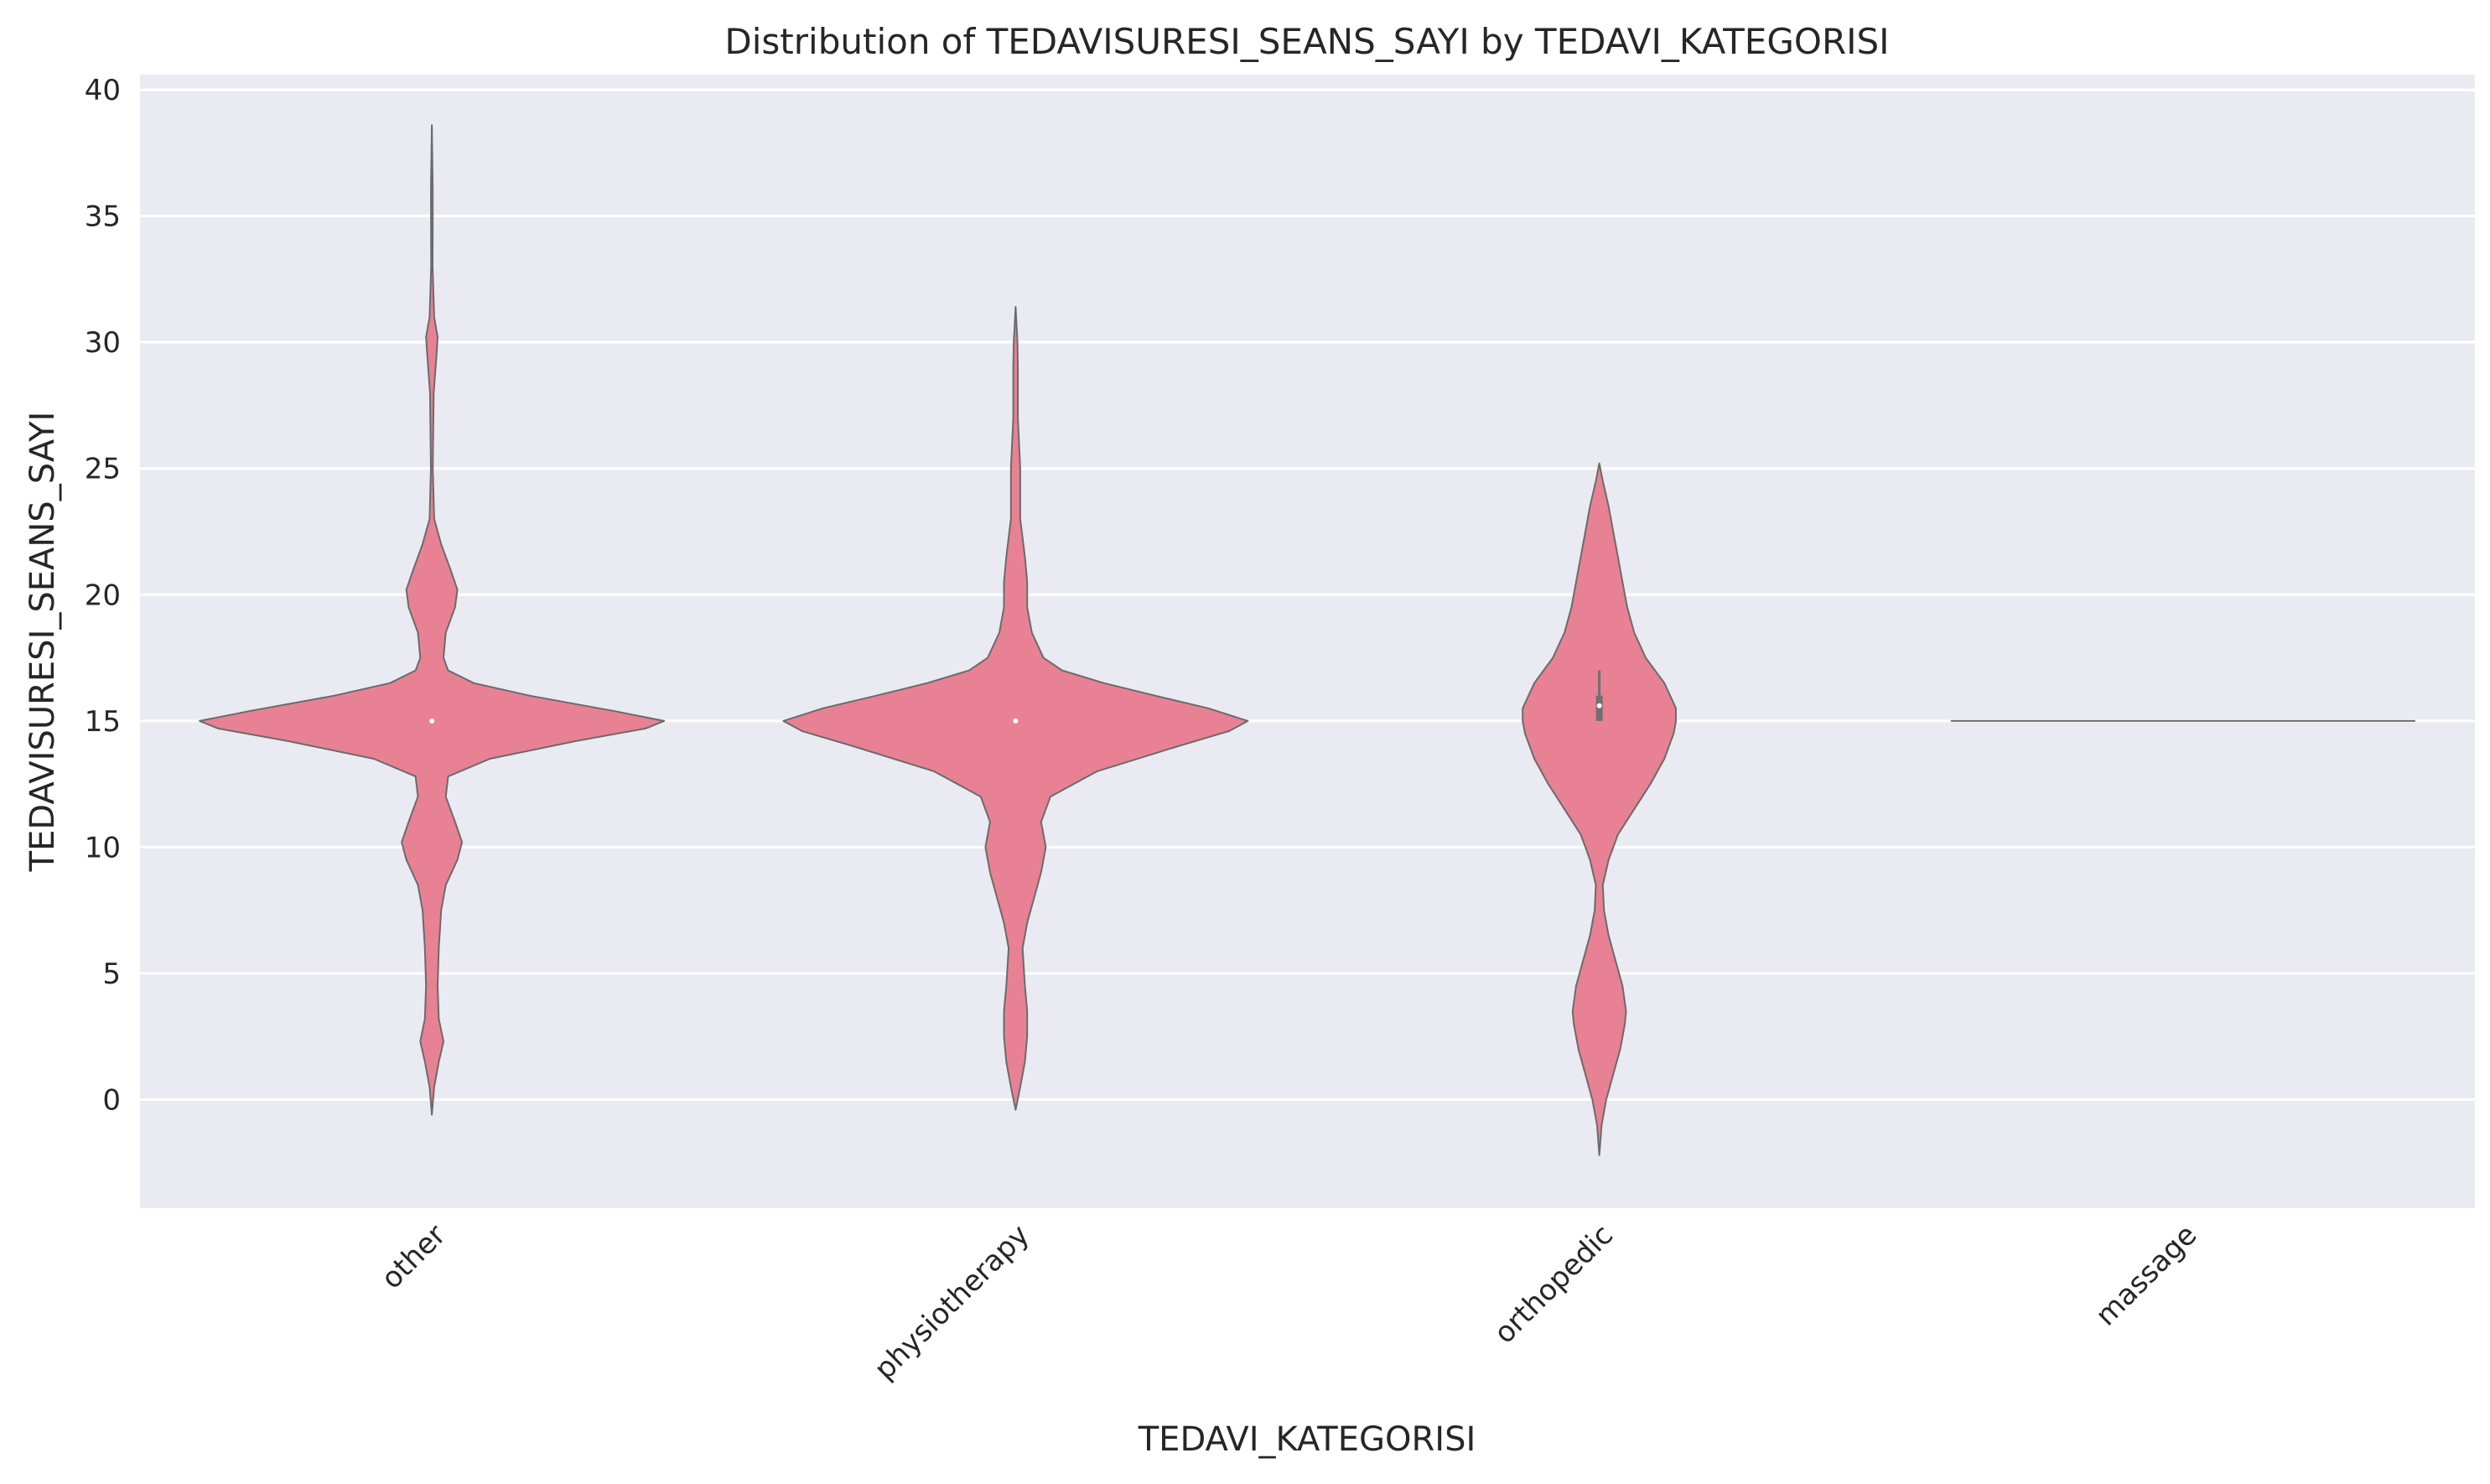 Image resolution: width=2490 pixels, height=1484 pixels. I want to click on y-tick-label: 30, so click(103, 343).